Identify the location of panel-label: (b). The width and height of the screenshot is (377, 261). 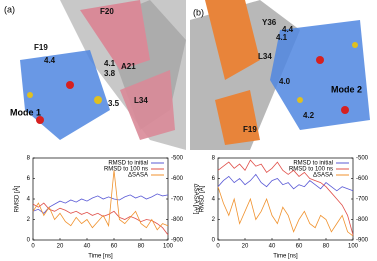
(198, 12).